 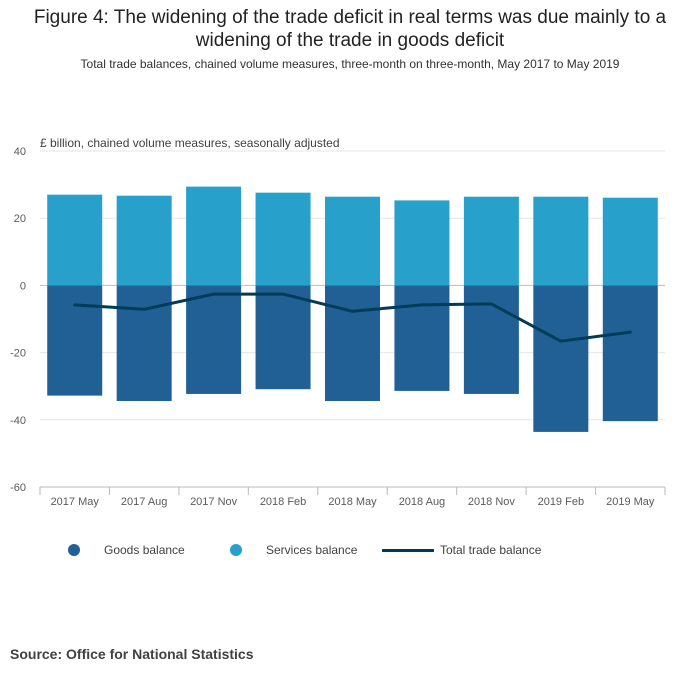 I want to click on line-total-trade-balance, so click(x=352, y=317).